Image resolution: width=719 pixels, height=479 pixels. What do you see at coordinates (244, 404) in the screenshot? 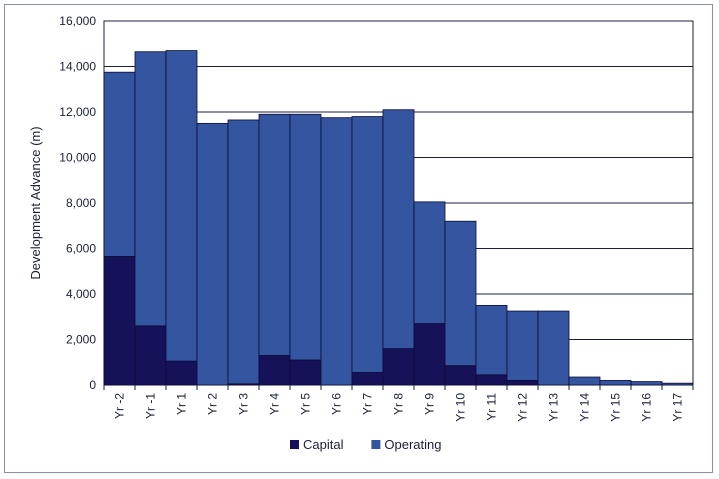
I see `x-tick-label: Yr 3` at bounding box center [244, 404].